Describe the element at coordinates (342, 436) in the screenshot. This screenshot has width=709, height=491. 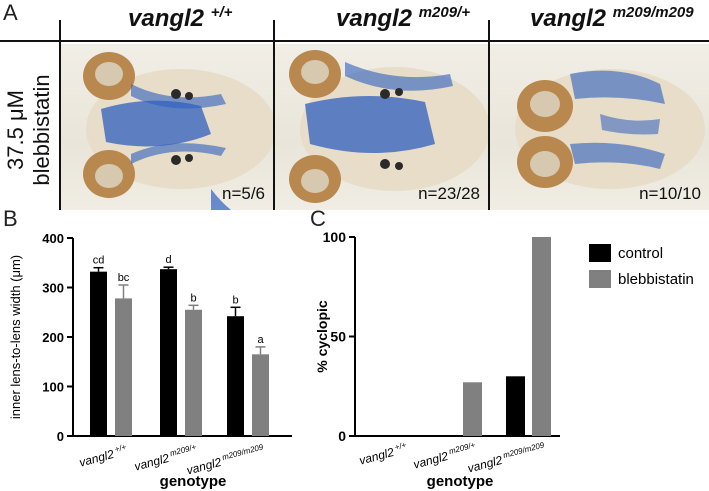
I see `chart-c-ytick-label: 0` at that location.